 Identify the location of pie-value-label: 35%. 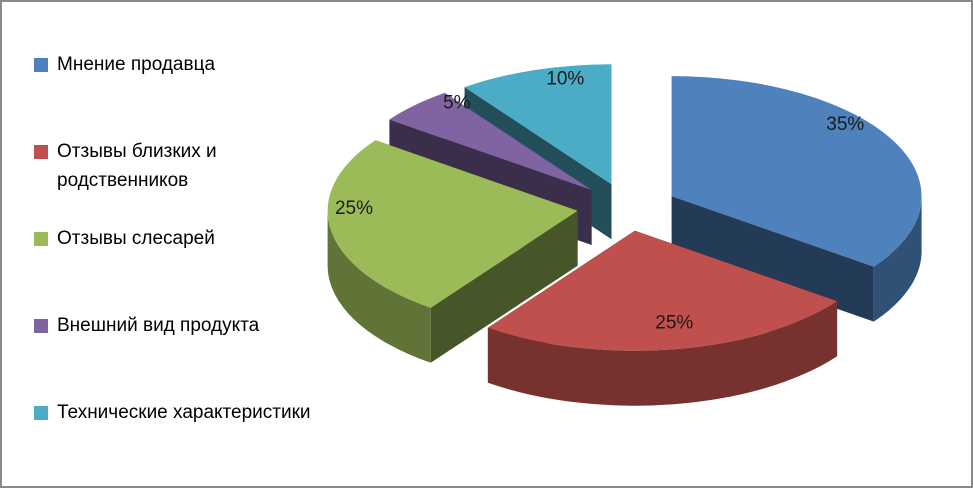
(845, 124).